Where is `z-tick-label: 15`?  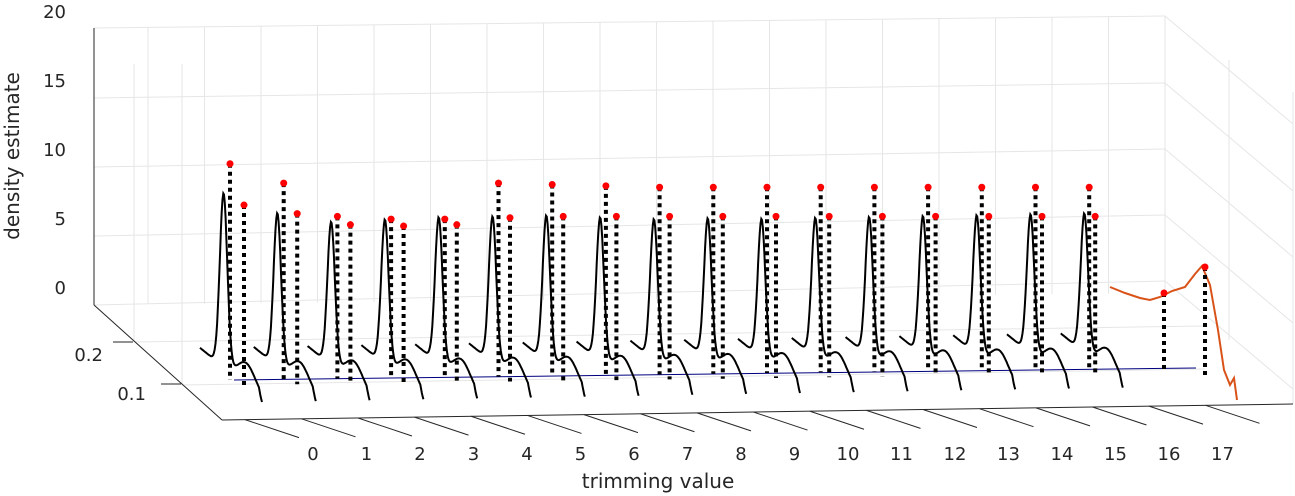 z-tick-label: 15 is located at coordinates (54, 81).